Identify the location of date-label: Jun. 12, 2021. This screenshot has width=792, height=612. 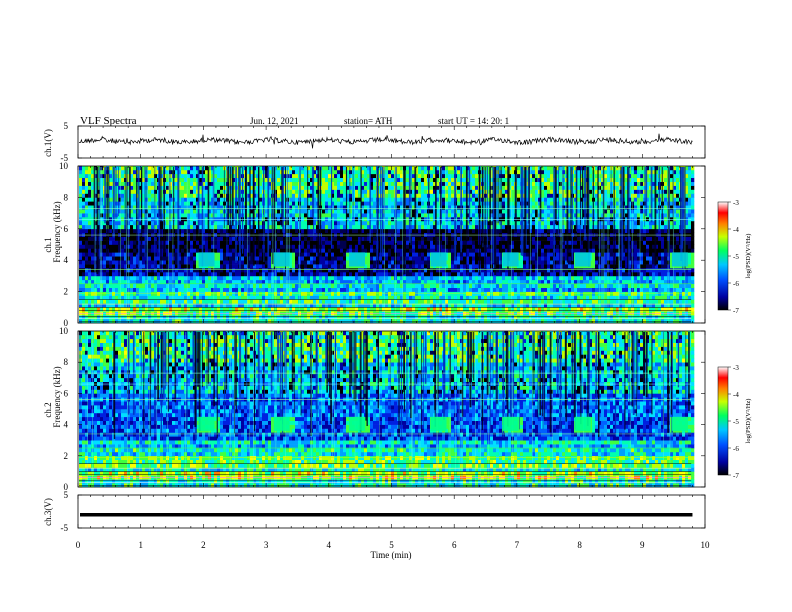
(274, 121).